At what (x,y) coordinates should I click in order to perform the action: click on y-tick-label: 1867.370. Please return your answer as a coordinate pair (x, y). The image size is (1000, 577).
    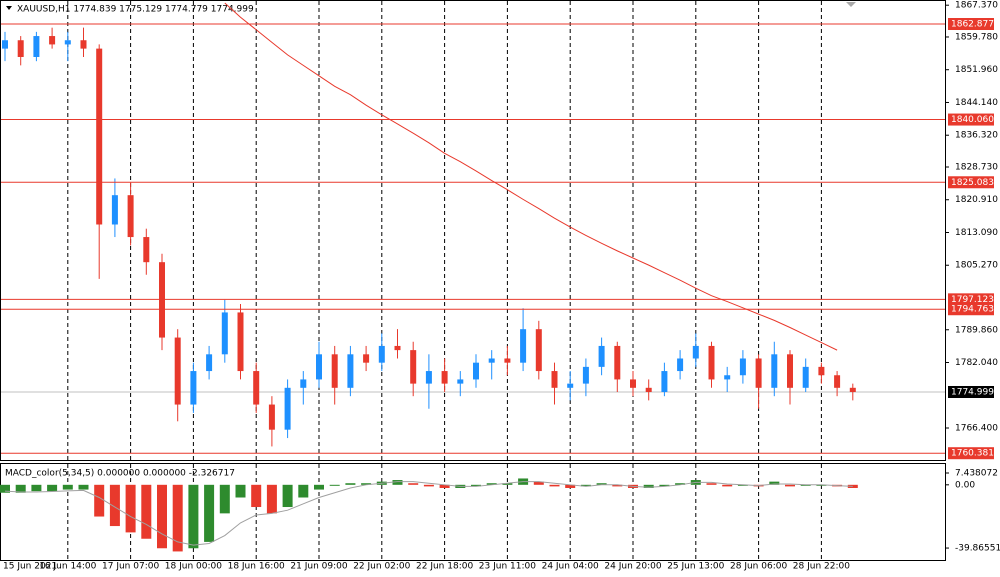
    Looking at the image, I should click on (976, 6).